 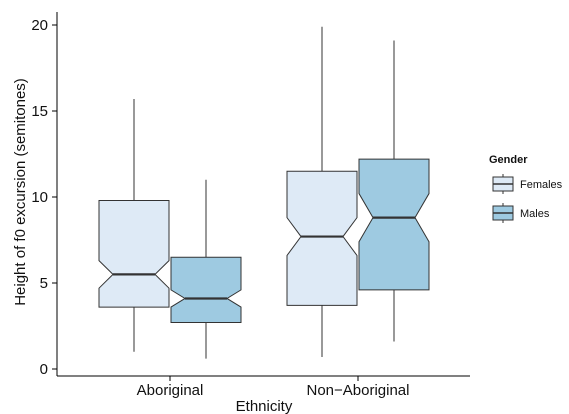 I want to click on x-tick-label: Non−Aboriginal, so click(x=358, y=390).